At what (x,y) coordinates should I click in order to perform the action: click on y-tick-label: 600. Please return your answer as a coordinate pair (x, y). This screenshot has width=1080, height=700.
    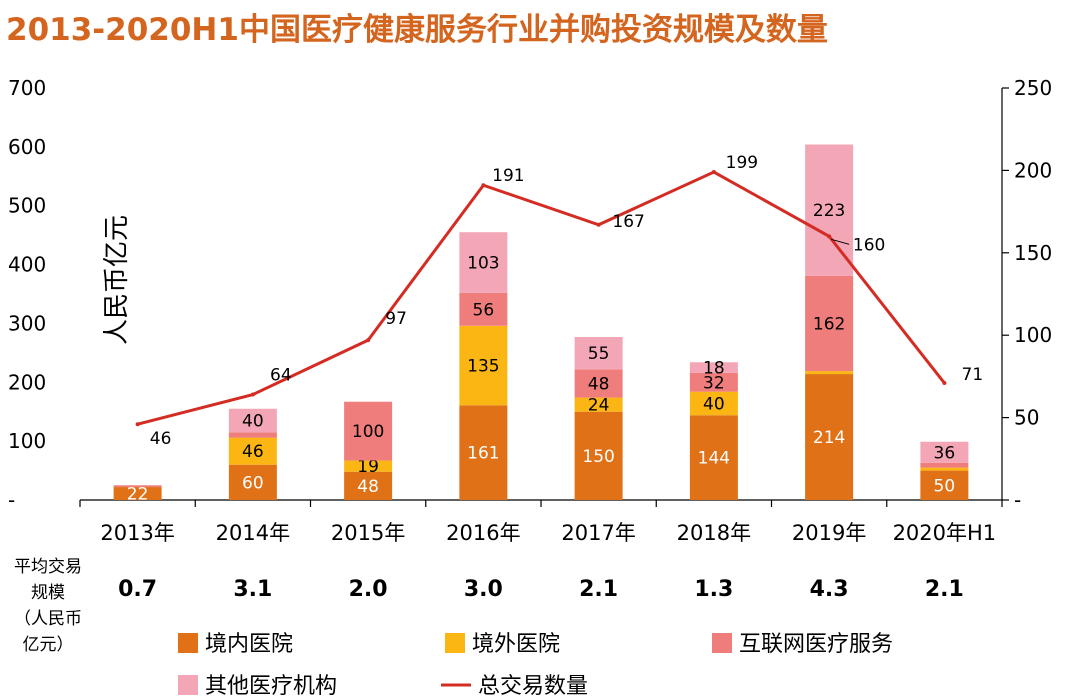
    Looking at the image, I should click on (27, 147).